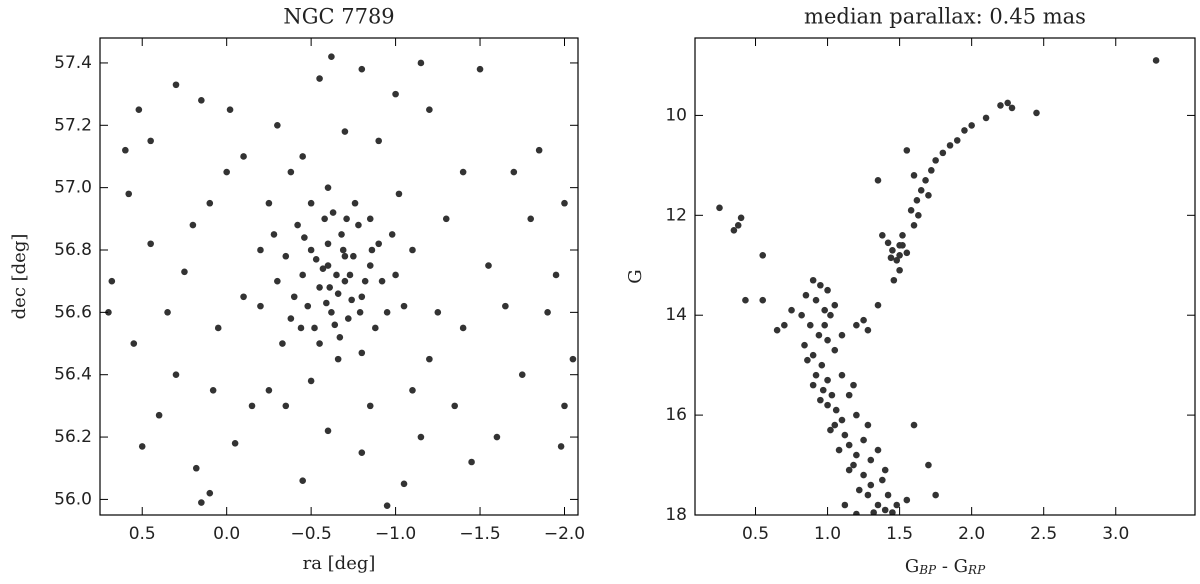 This screenshot has width=1200, height=584. I want to click on x-tick-label: −1.5, so click(479, 534).